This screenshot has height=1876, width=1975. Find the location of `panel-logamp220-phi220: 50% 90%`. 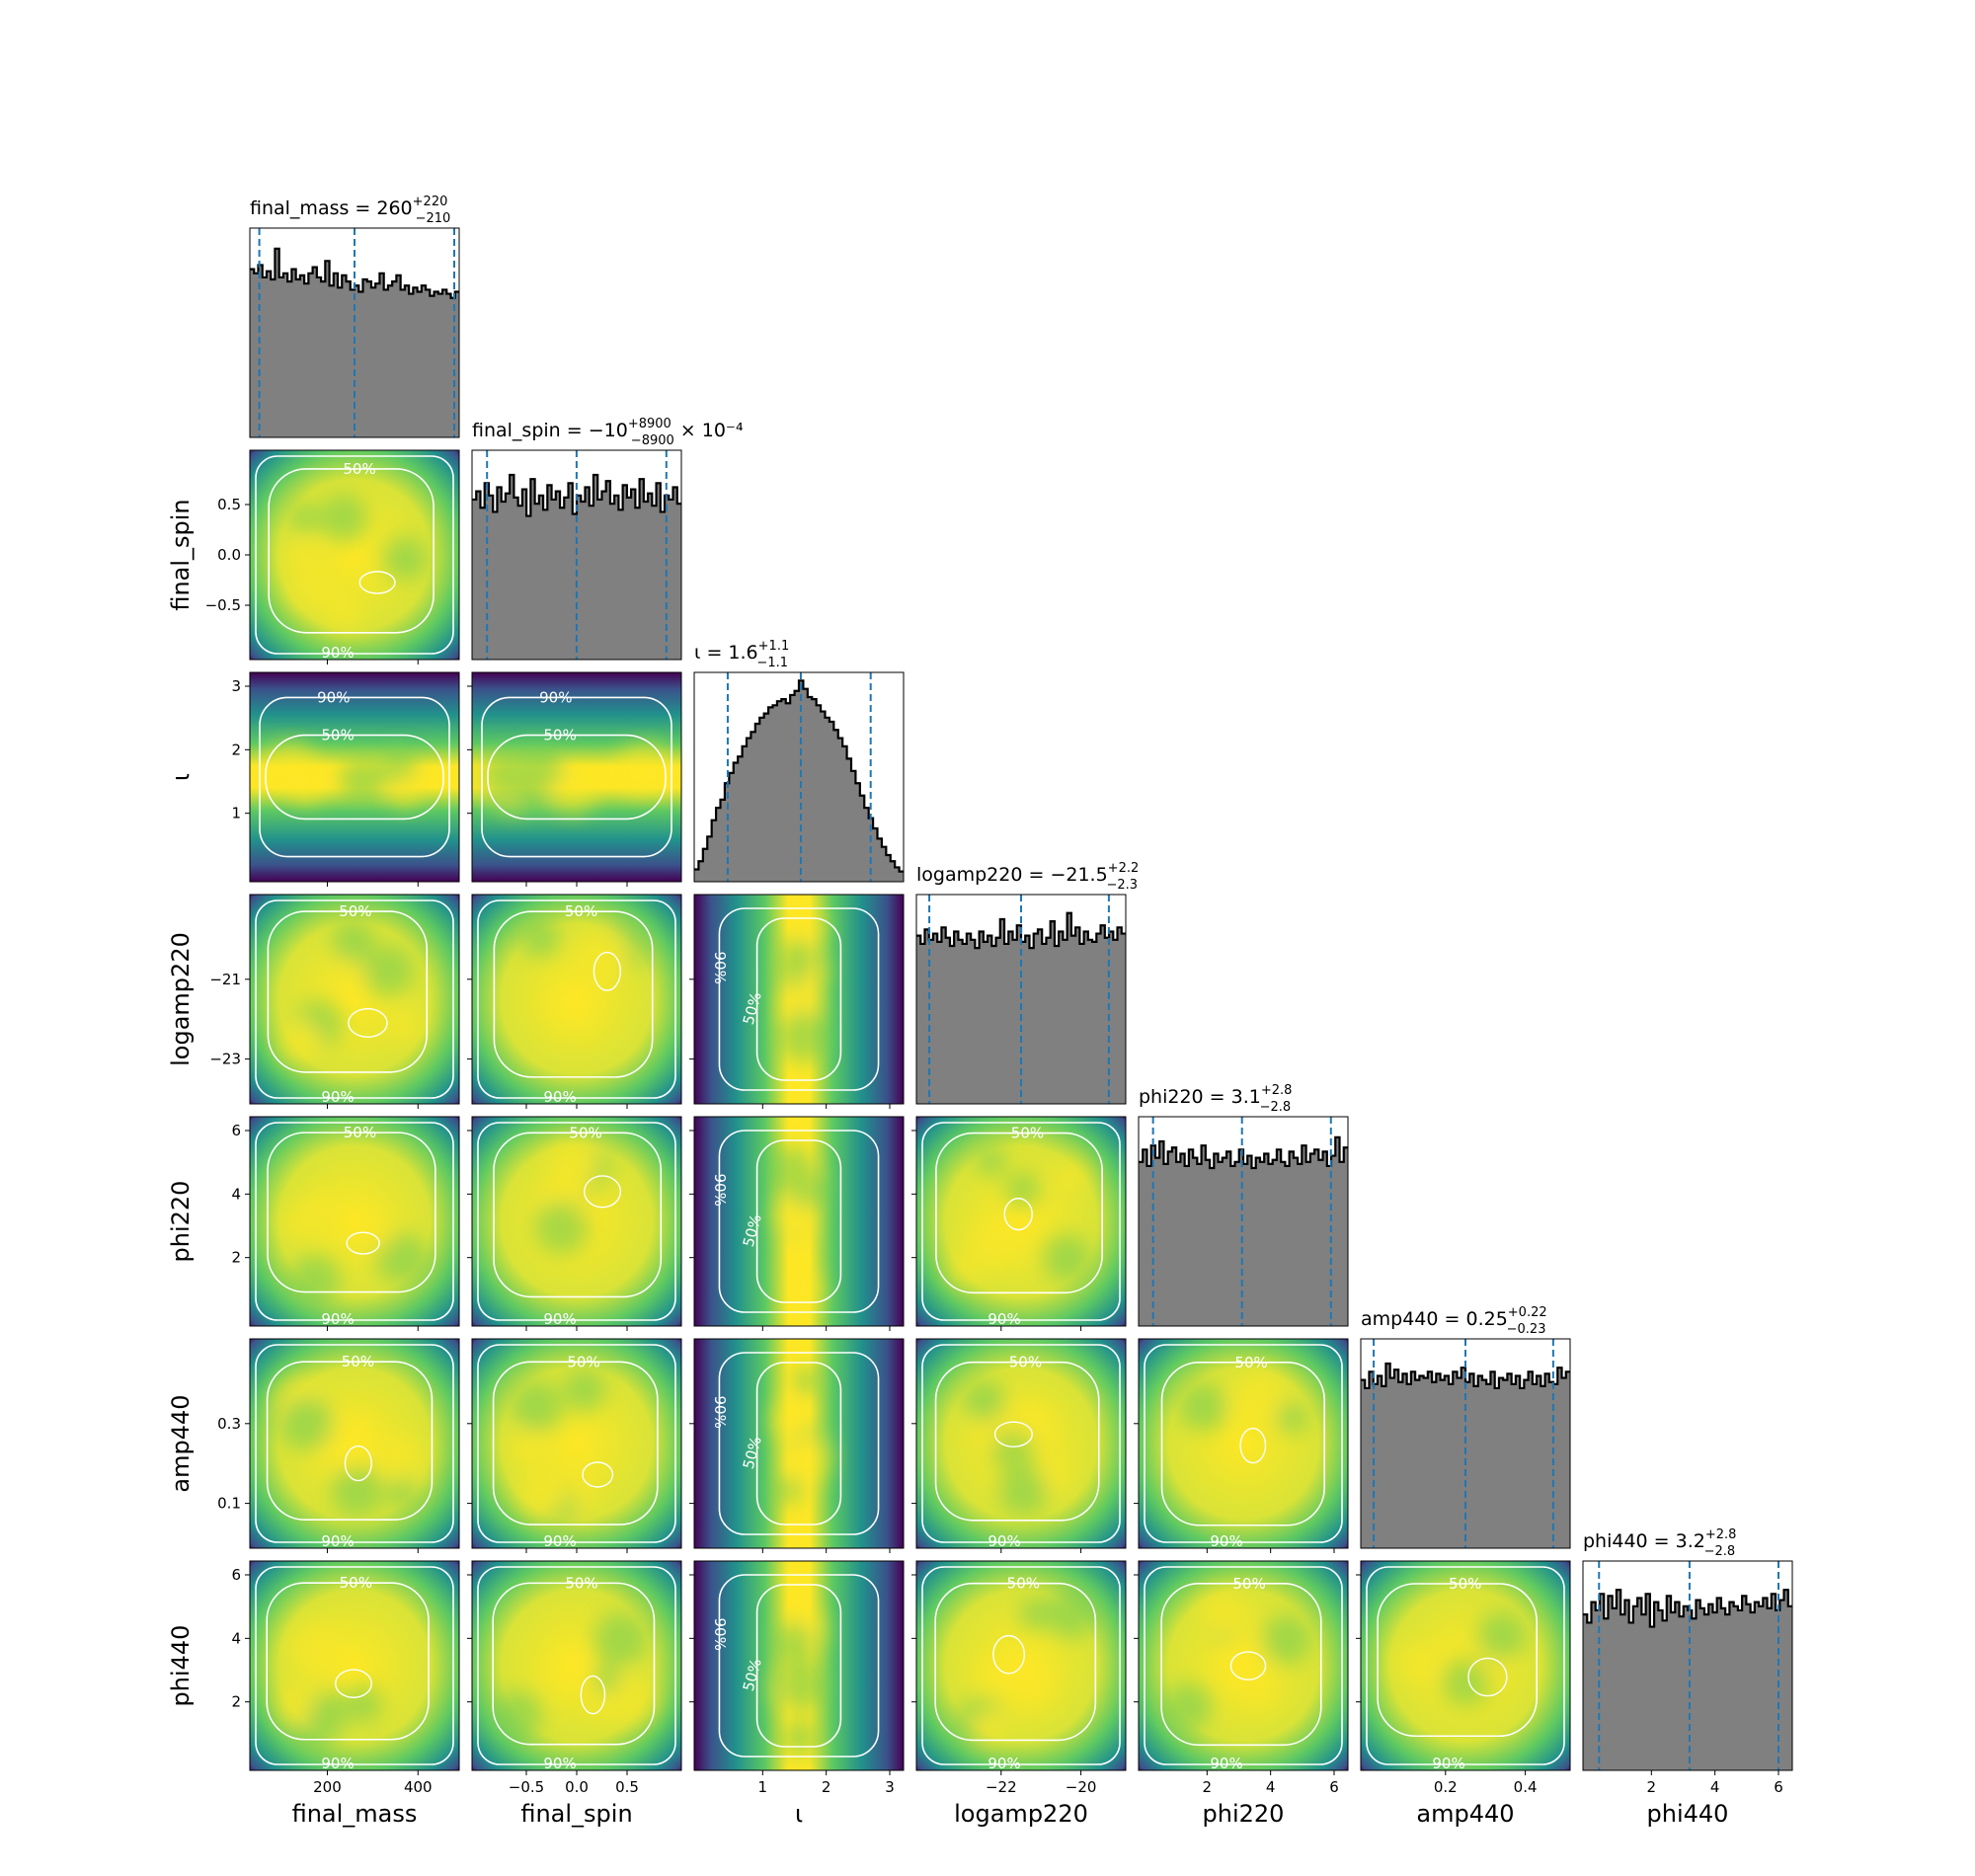

panel-logamp220-phi220: 50% 90% is located at coordinates (1021, 1222).